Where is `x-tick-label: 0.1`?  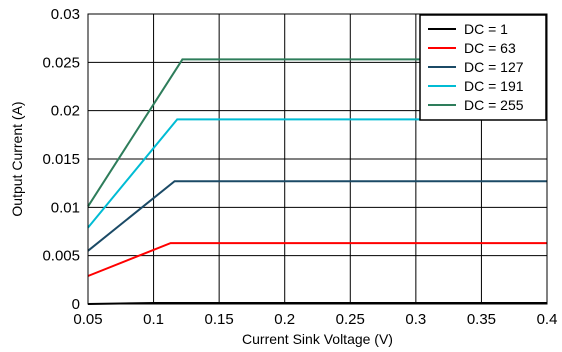 x-tick-label: 0.1 is located at coordinates (153, 319).